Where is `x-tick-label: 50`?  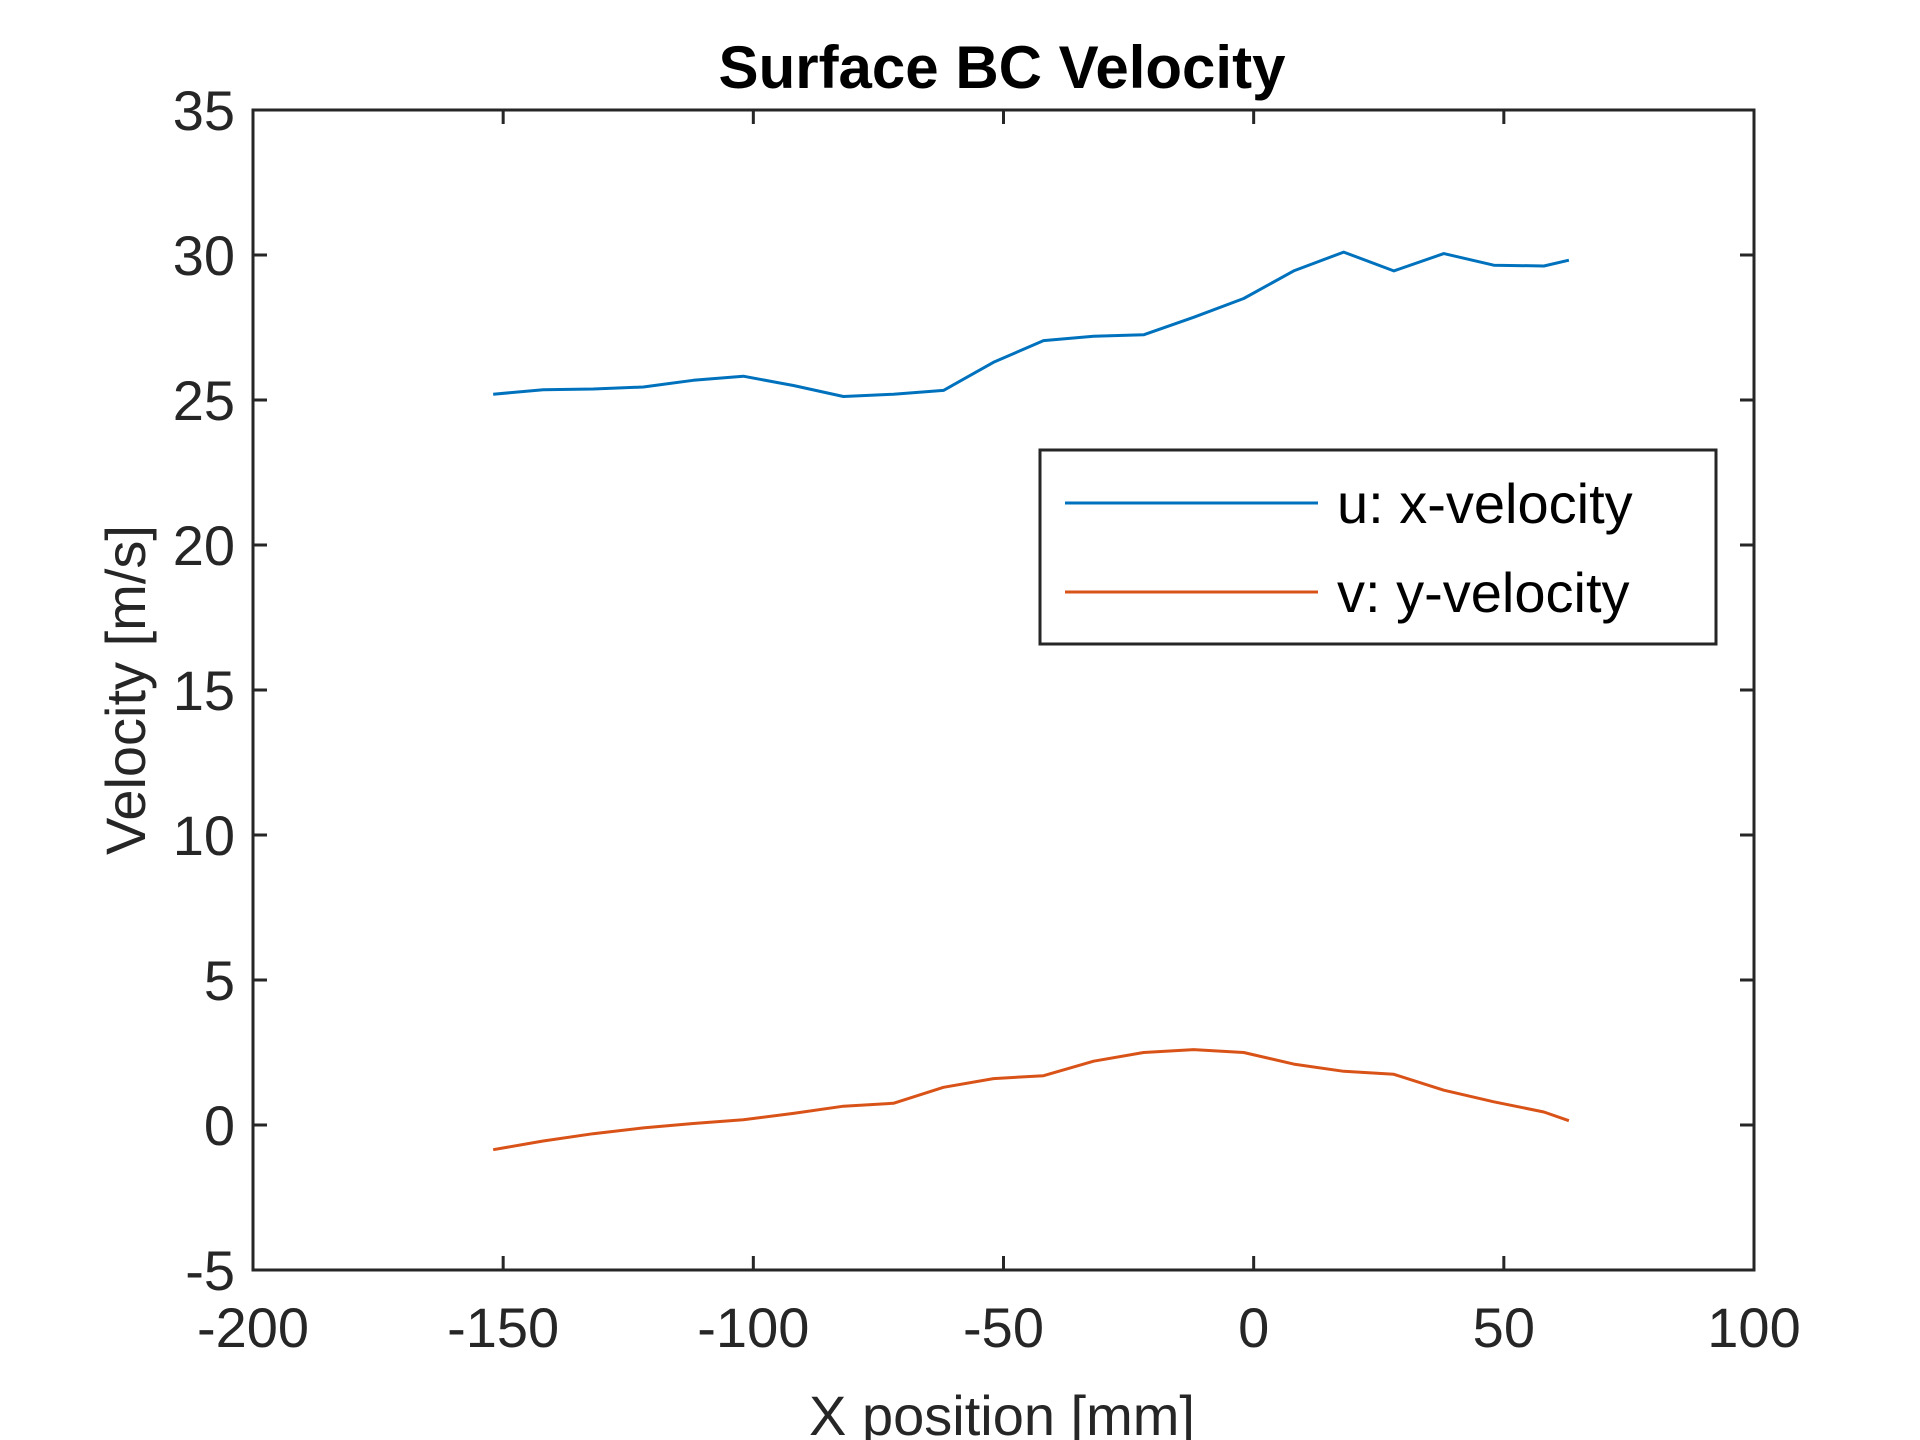 x-tick-label: 50 is located at coordinates (1504, 1327).